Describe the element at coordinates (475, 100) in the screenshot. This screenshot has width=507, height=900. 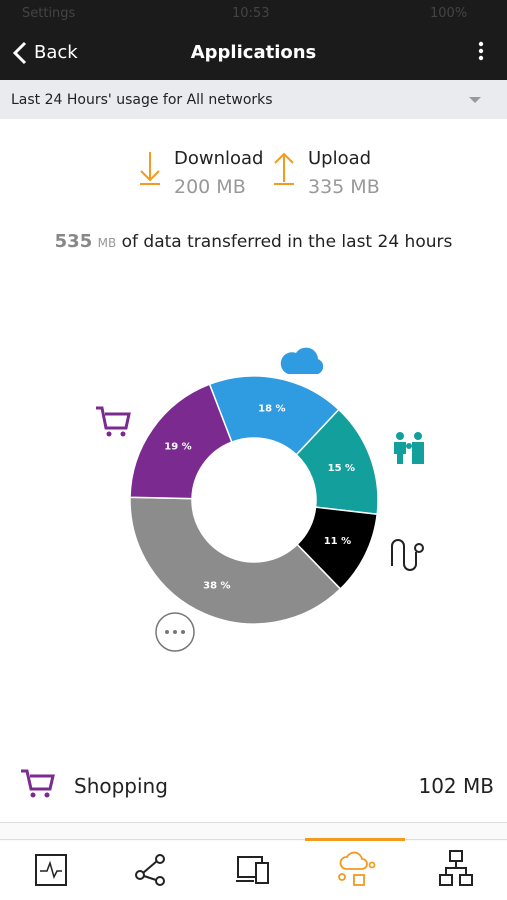
I see `dropdown-arrow` at that location.